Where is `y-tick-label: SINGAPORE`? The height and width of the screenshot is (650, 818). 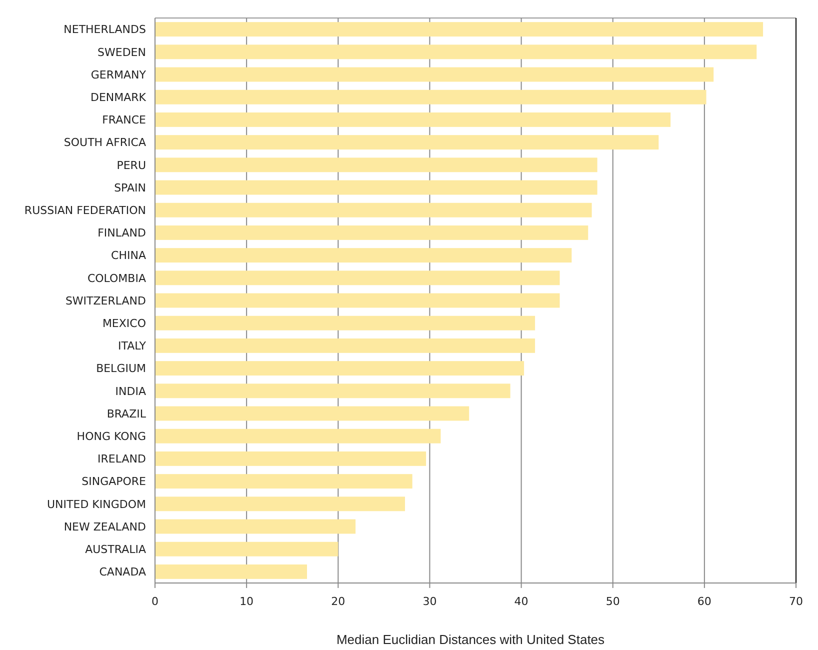 y-tick-label: SINGAPORE is located at coordinates (114, 481).